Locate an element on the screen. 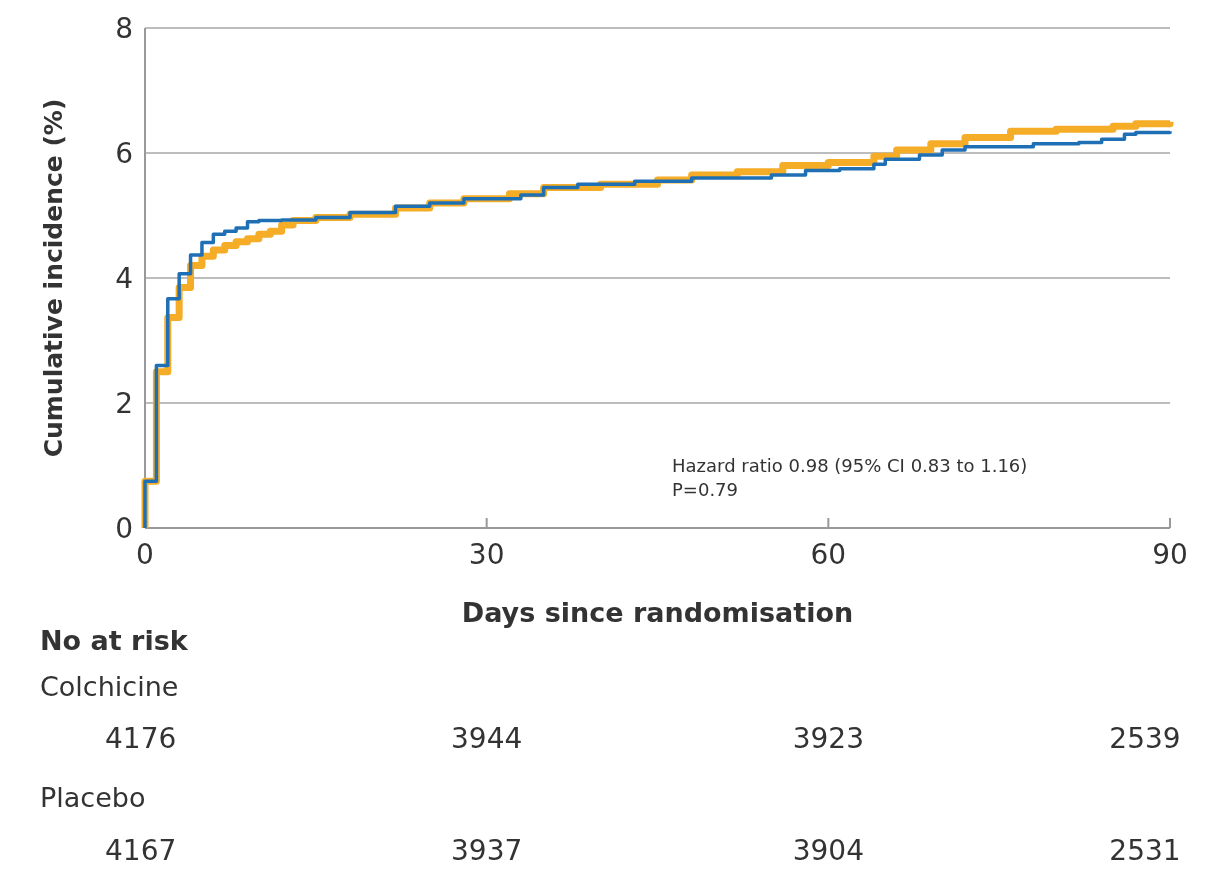  text: 3937 is located at coordinates (487, 850).